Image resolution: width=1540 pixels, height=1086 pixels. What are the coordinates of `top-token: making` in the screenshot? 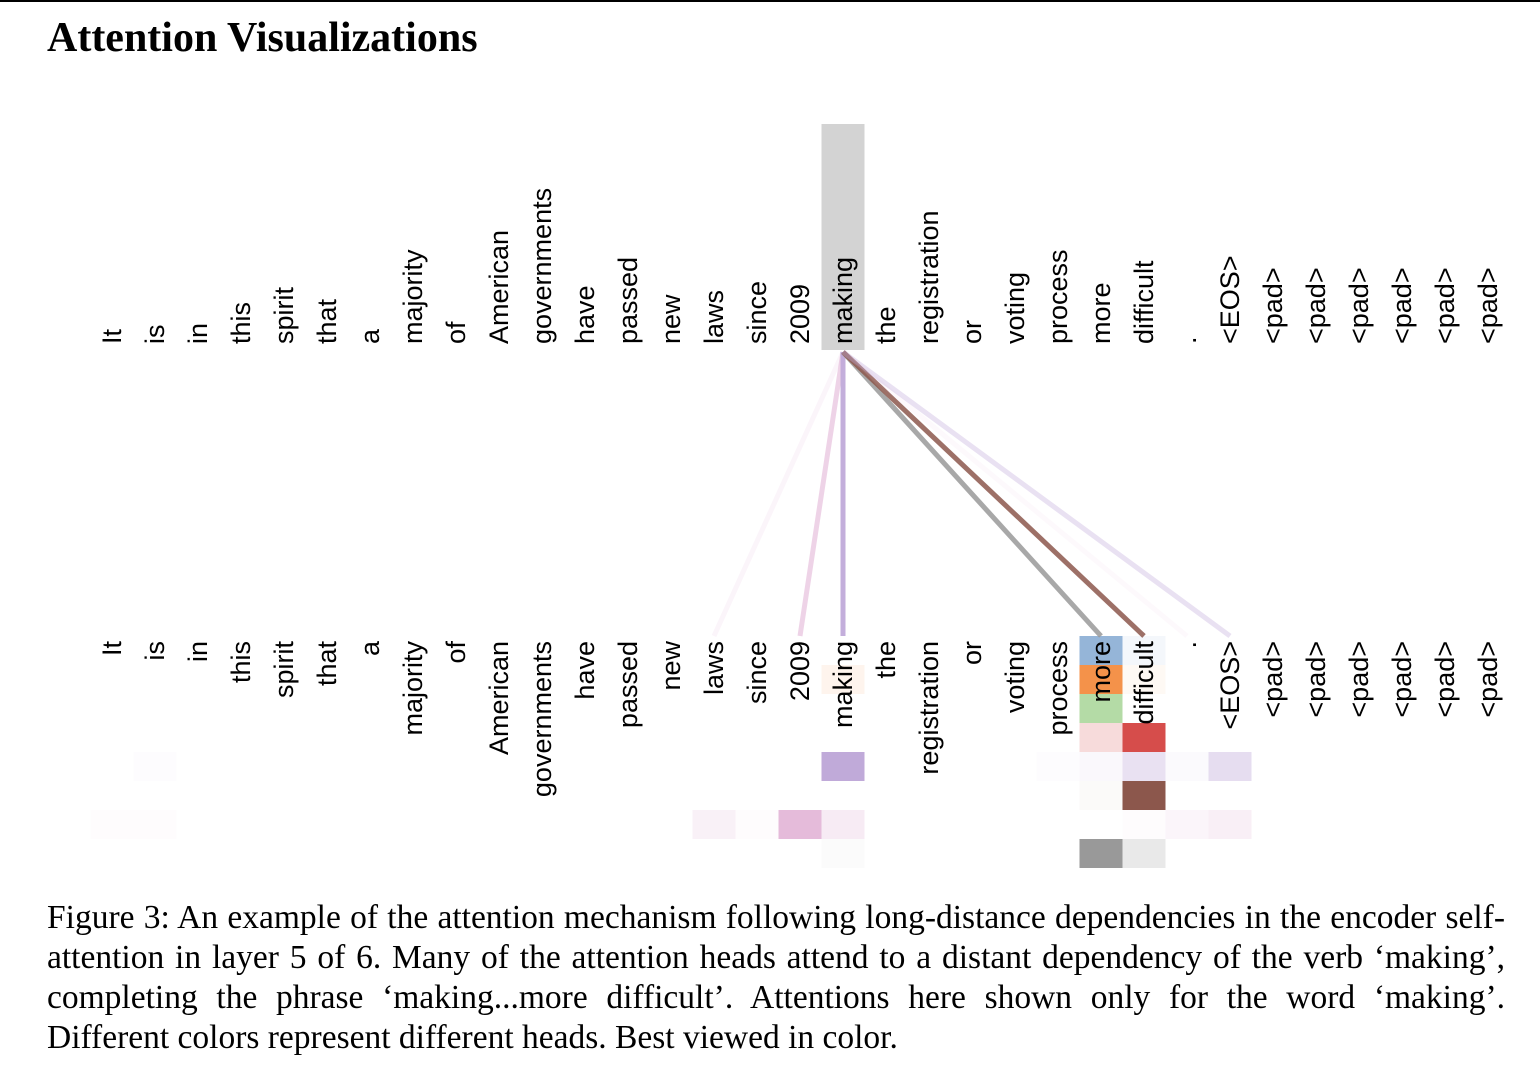 It's located at (843, 300).